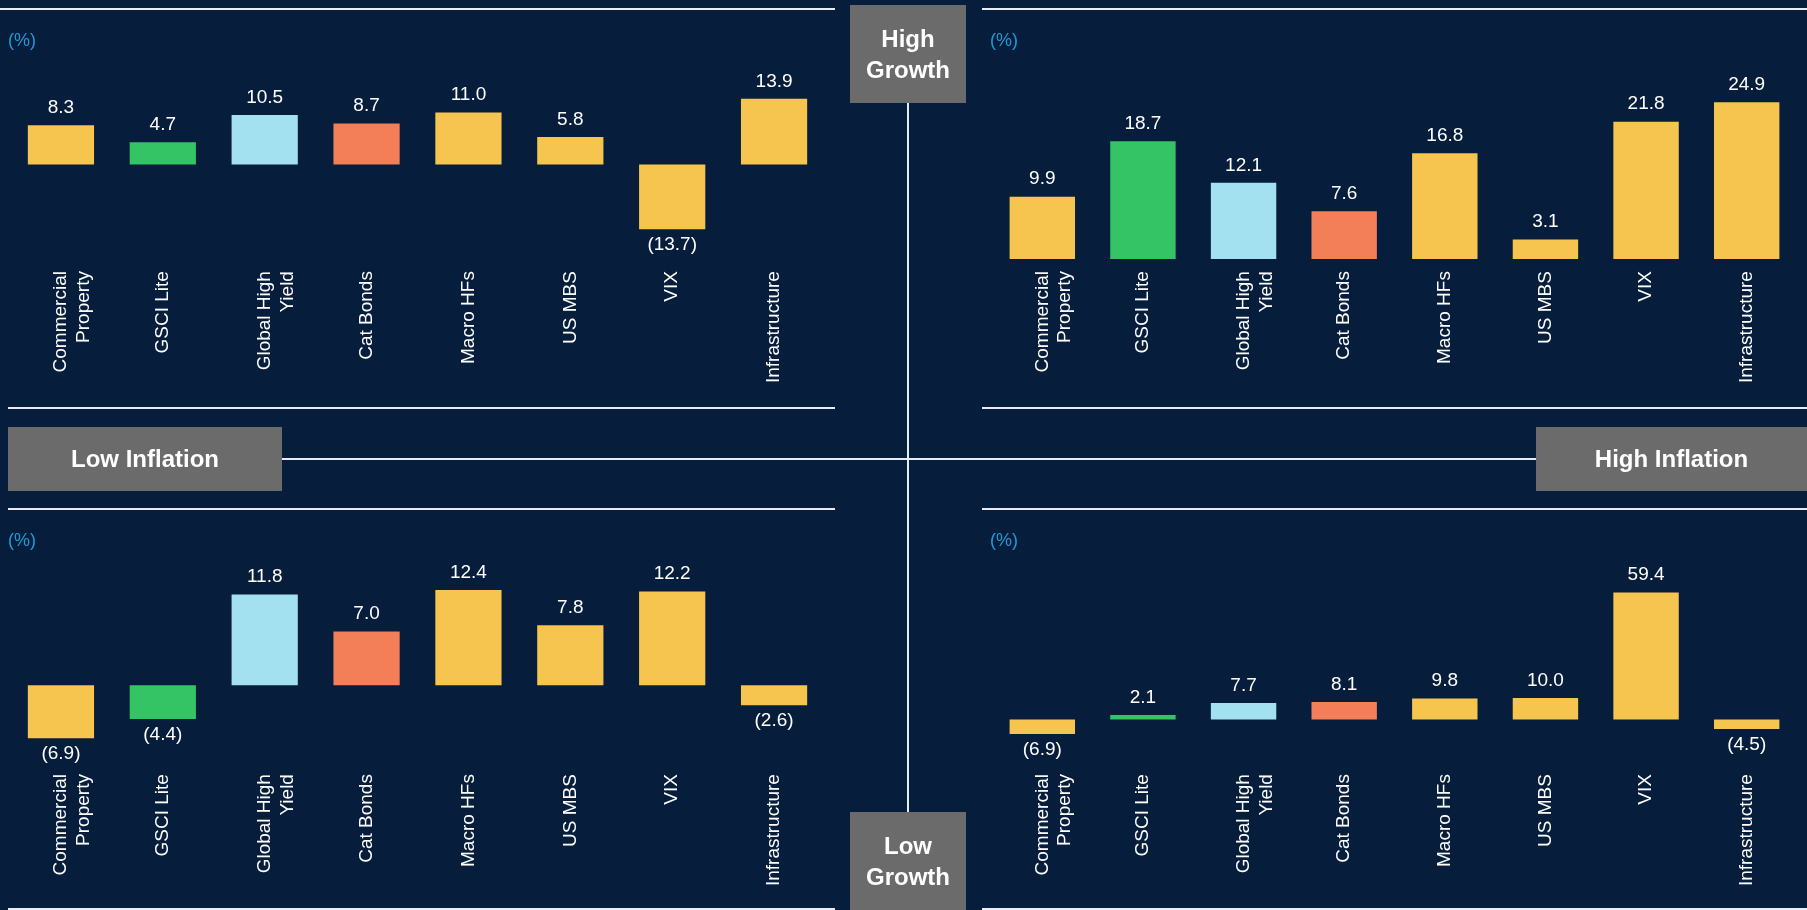 Image resolution: width=1807 pixels, height=910 pixels. What do you see at coordinates (1244, 164) in the screenshot?
I see `data-label: 12.1` at bounding box center [1244, 164].